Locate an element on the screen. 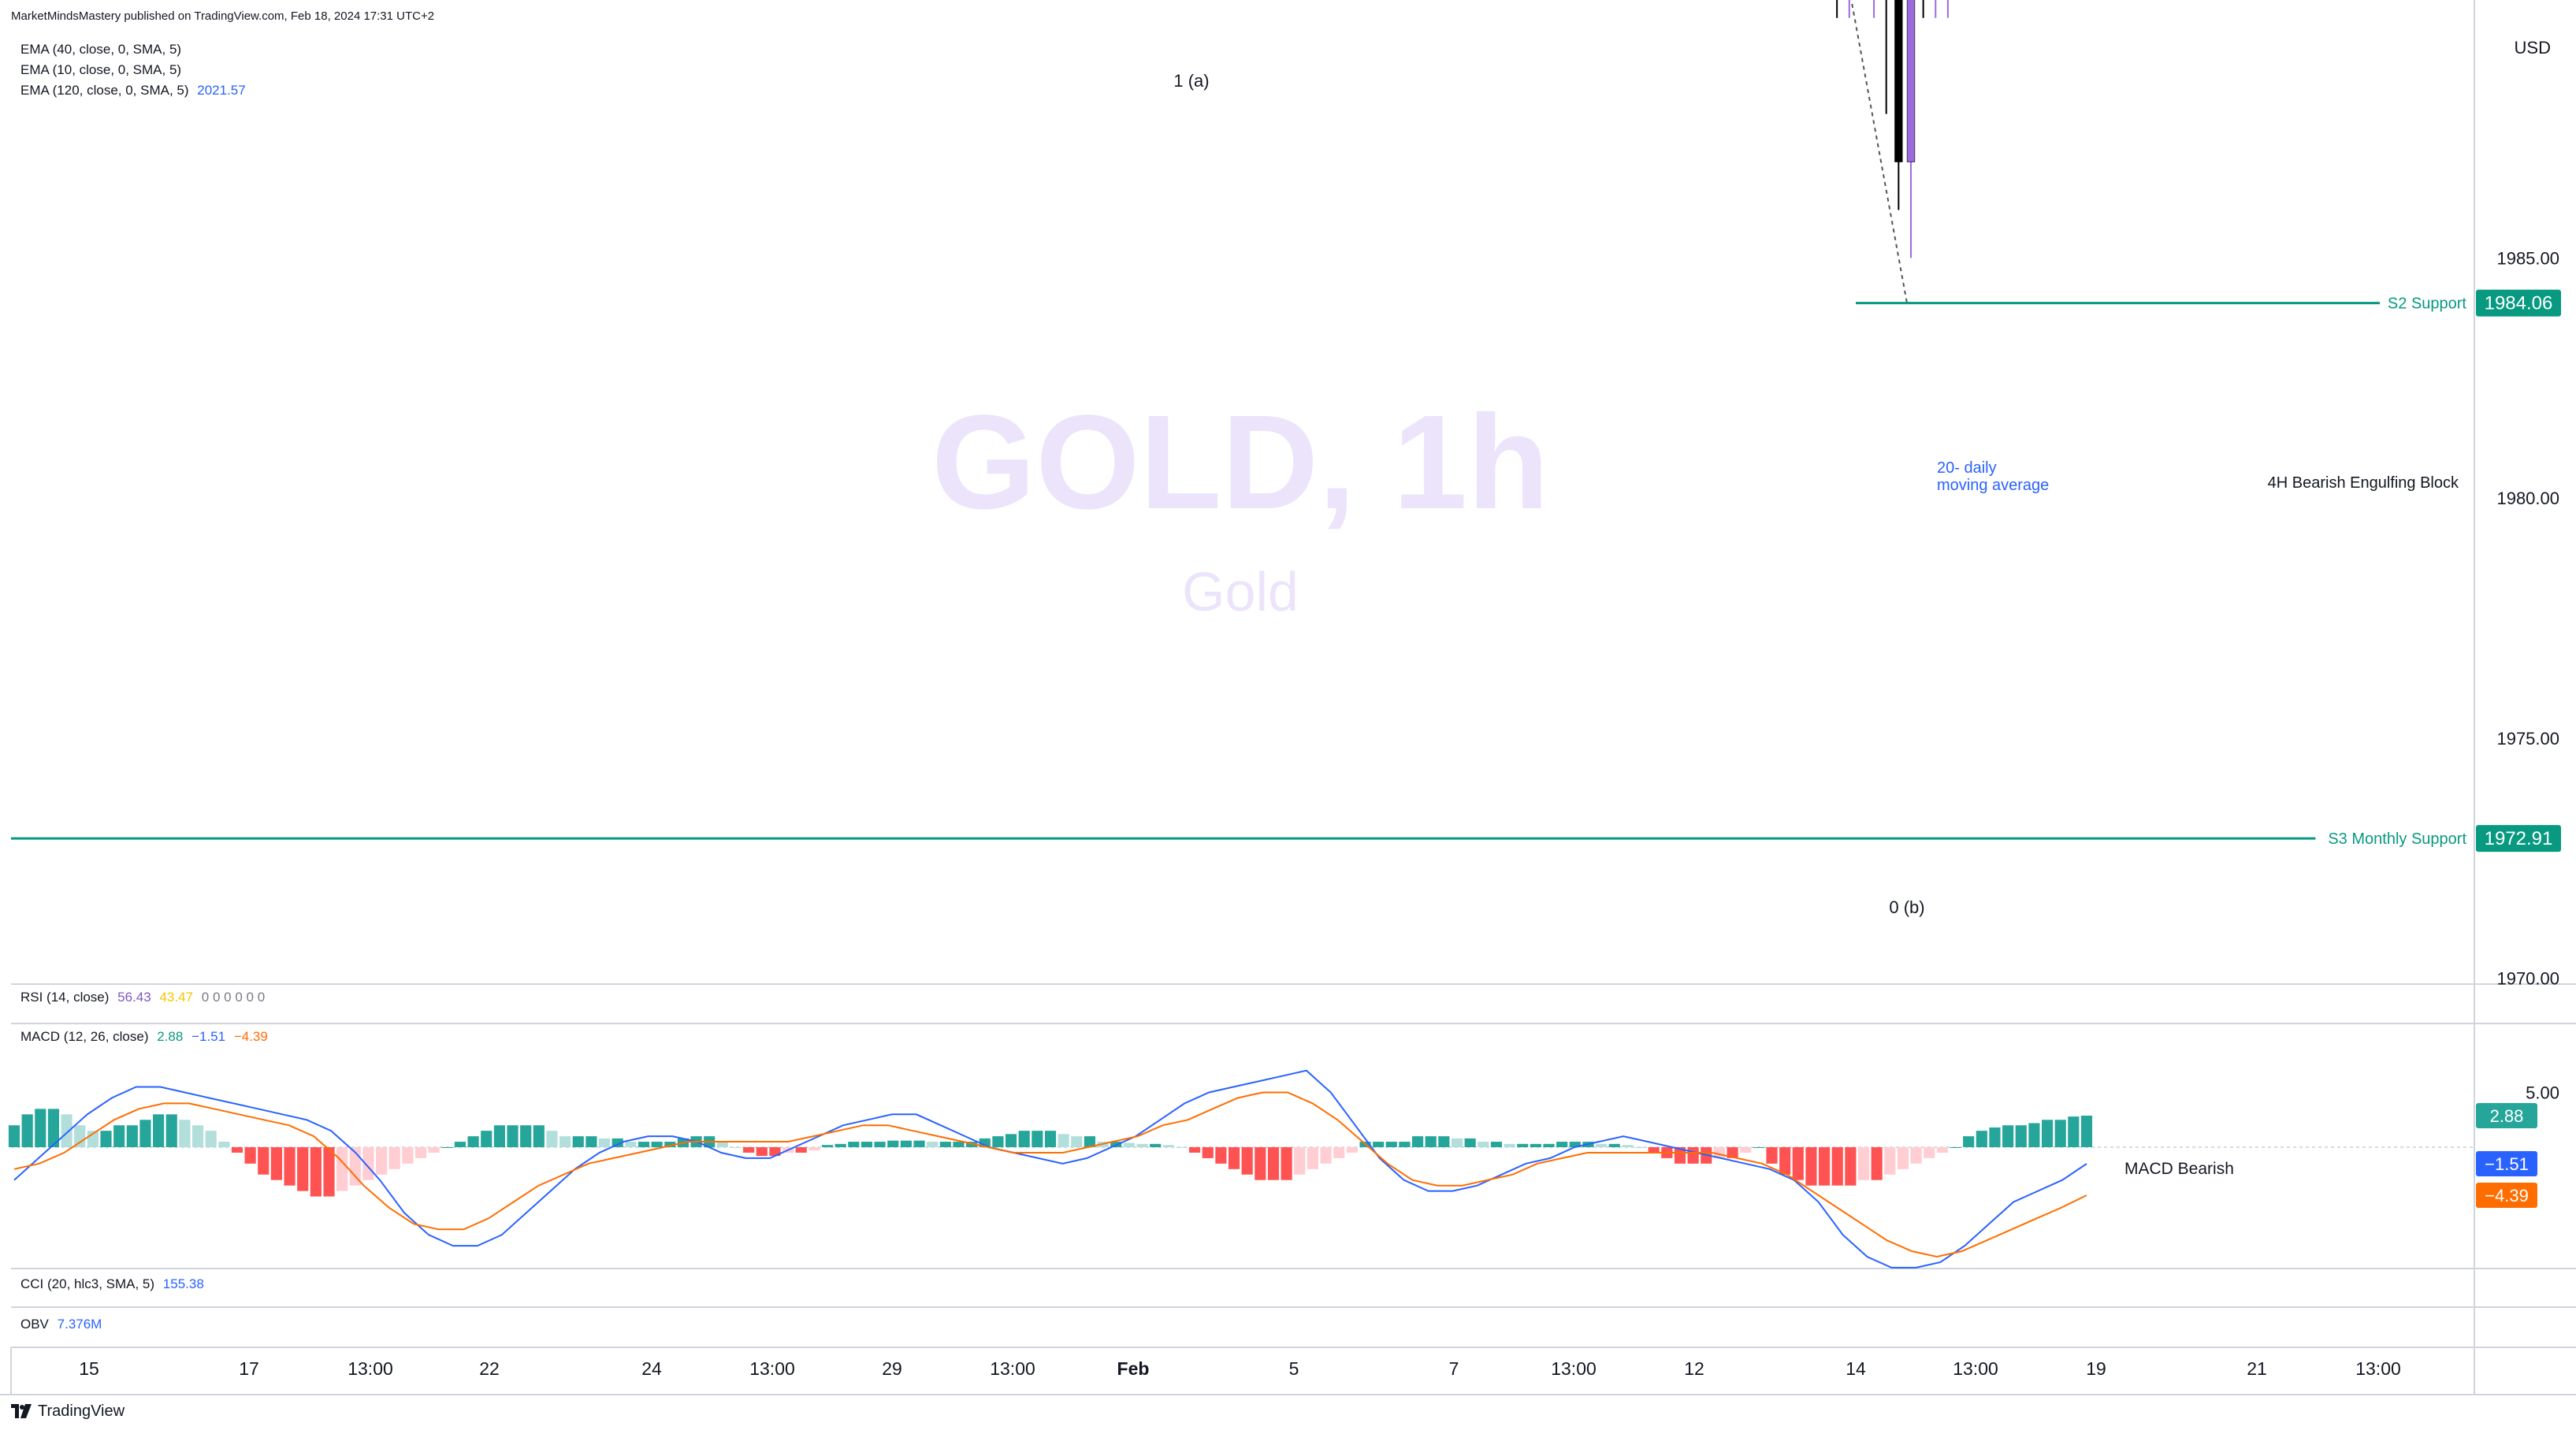  level-price-tag: 1984.06 is located at coordinates (2518, 303).